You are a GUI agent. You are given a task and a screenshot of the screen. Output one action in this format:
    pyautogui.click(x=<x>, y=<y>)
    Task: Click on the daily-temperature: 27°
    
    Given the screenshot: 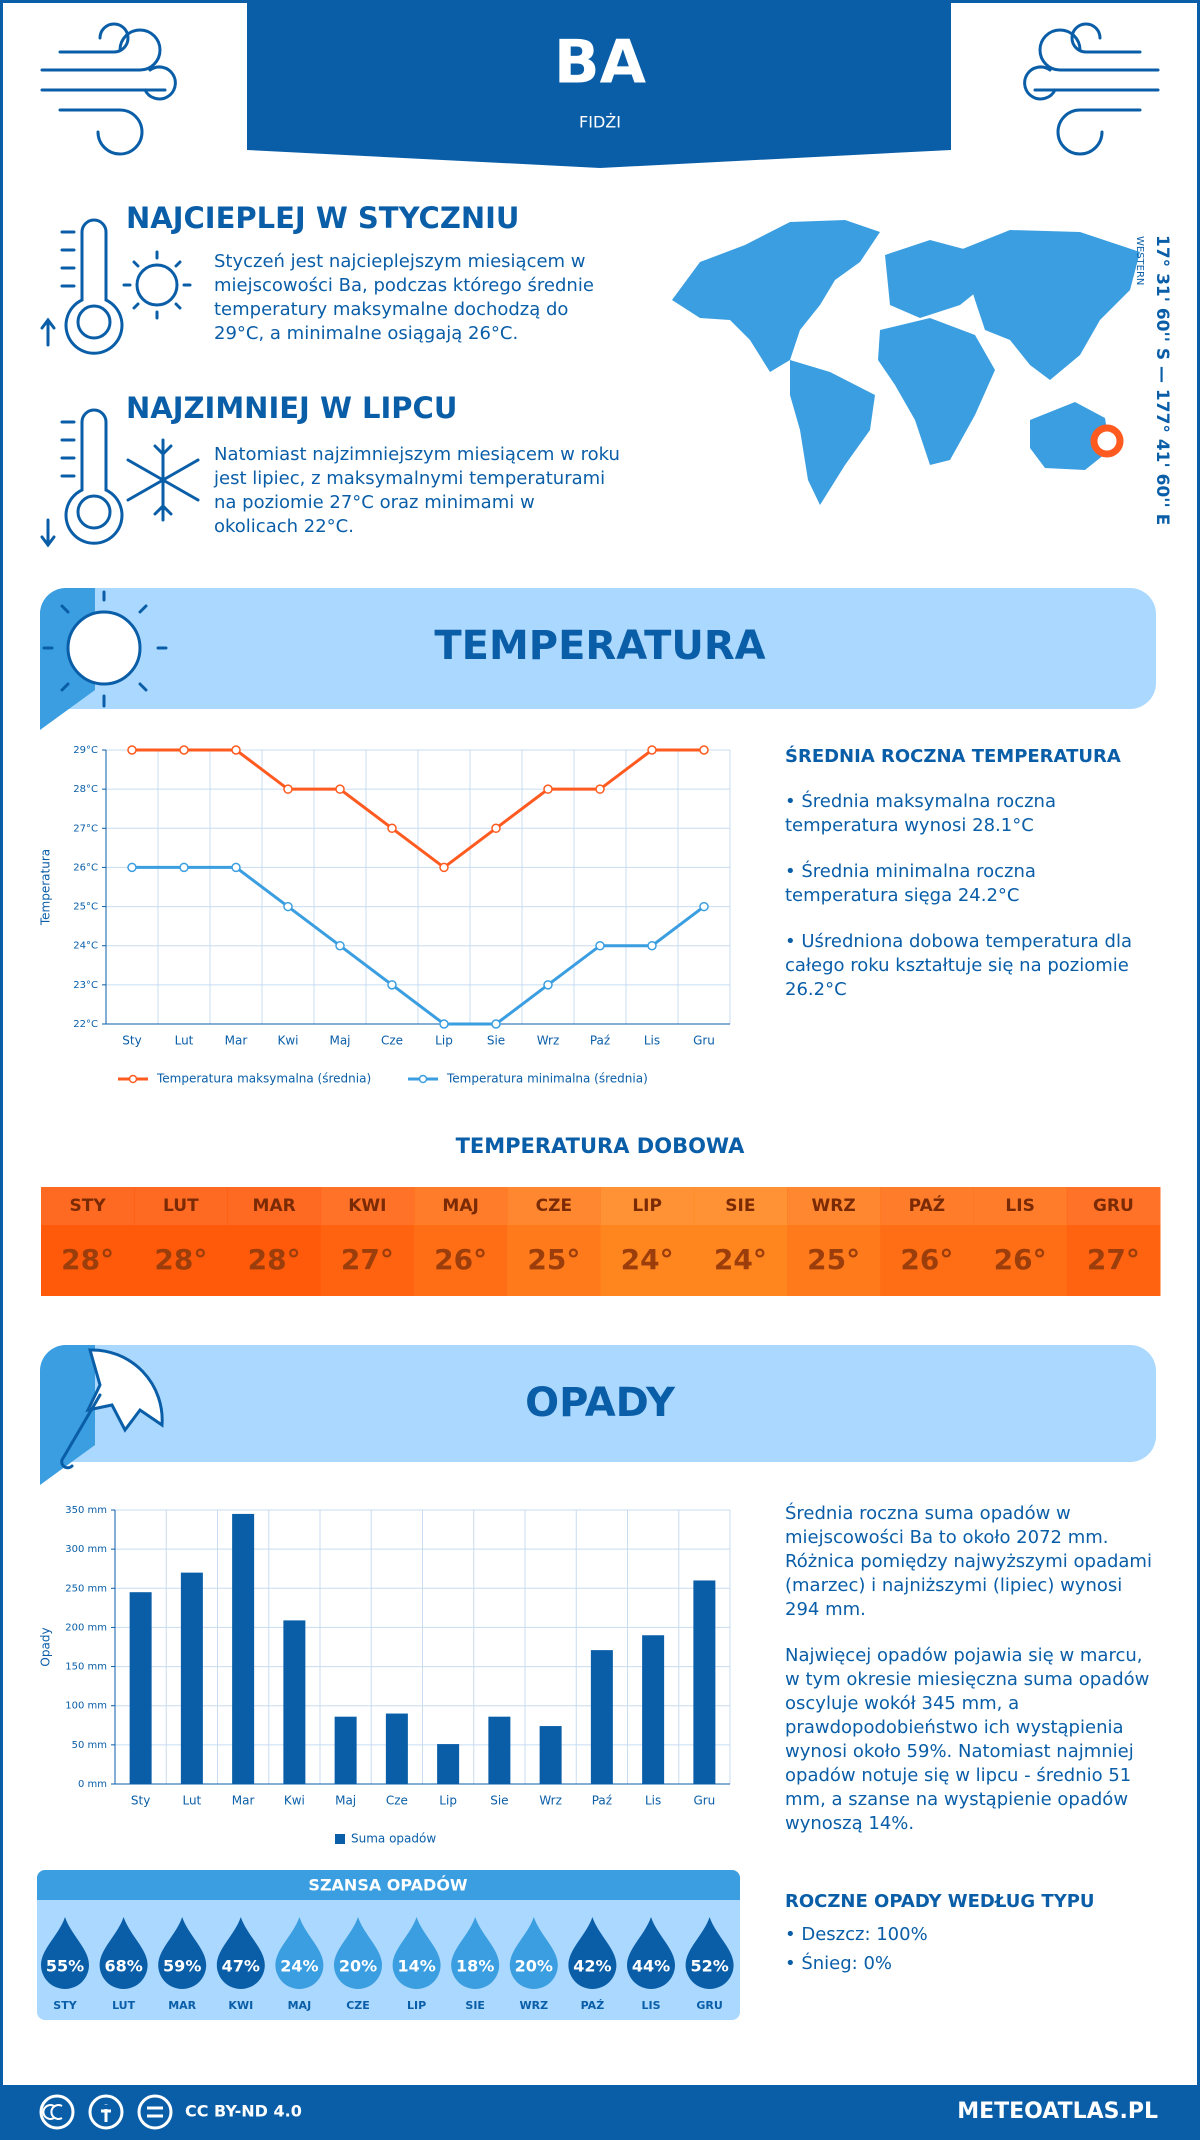 What is the action you would take?
    pyautogui.click(x=1113, y=1259)
    